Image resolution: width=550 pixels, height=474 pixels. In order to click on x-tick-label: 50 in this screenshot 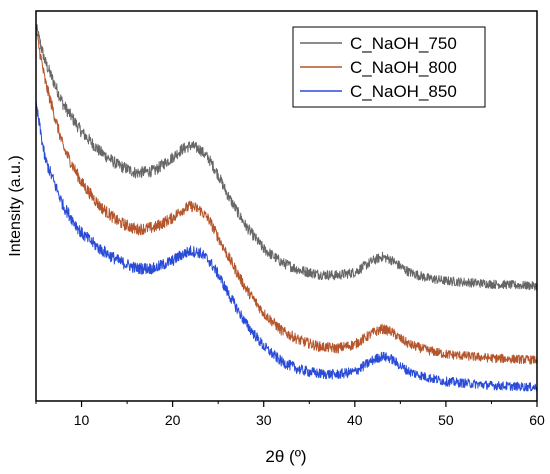, I will do `click(446, 420)`.